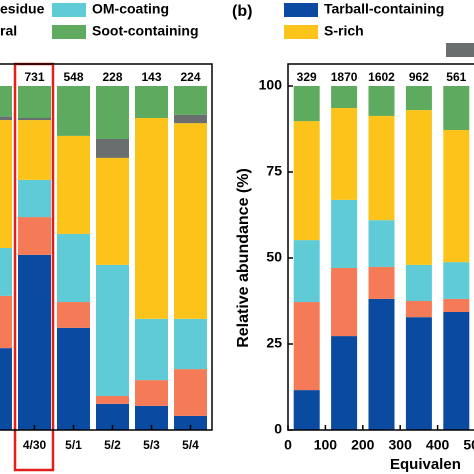 The width and height of the screenshot is (474, 474). I want to click on bar-count-label: 224, so click(190, 77).